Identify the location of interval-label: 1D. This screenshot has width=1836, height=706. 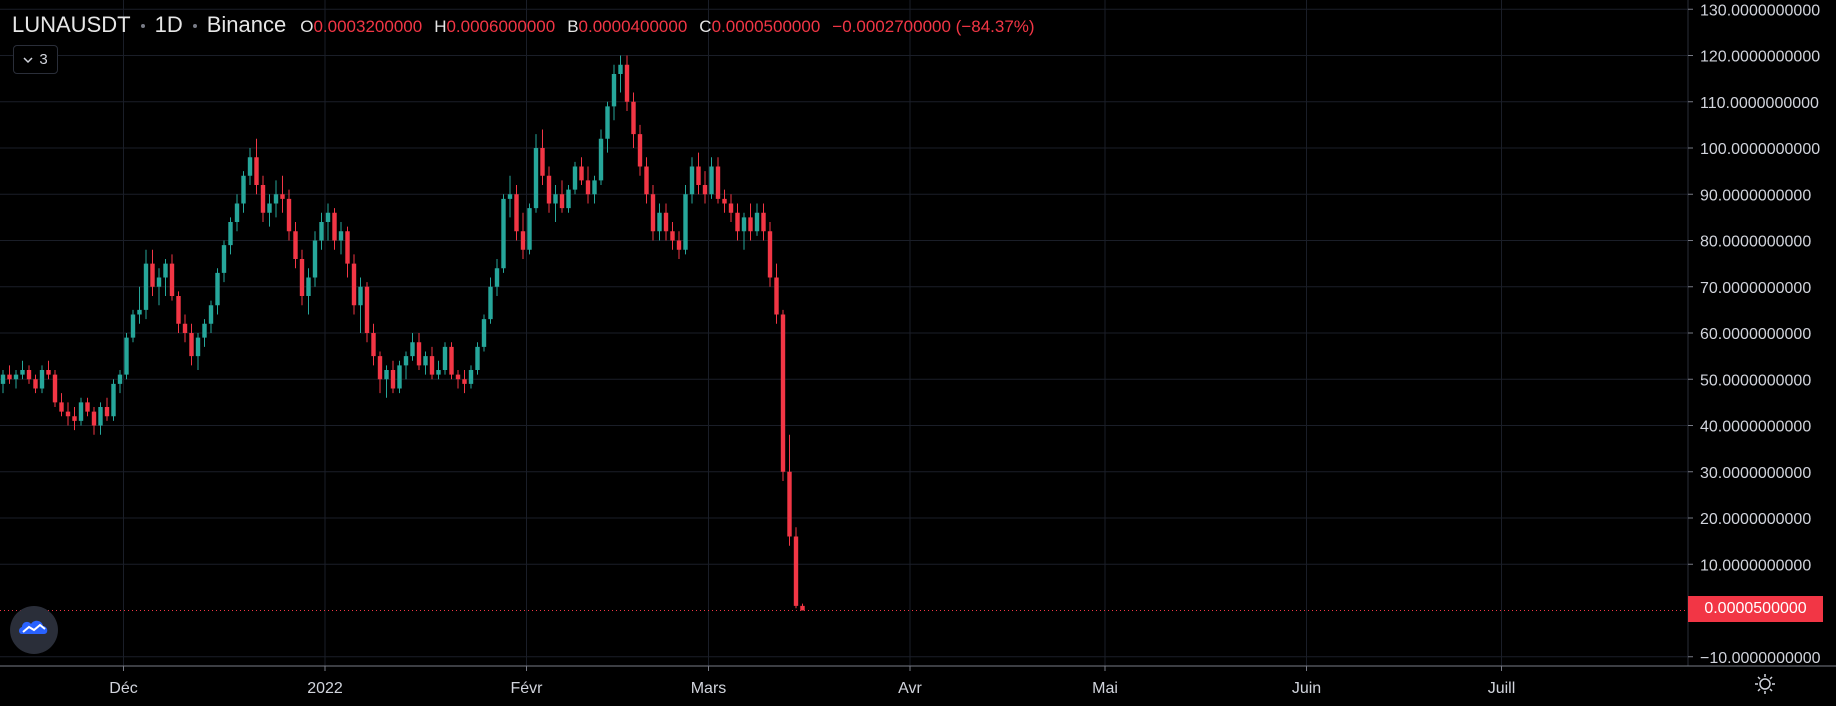
(168, 24).